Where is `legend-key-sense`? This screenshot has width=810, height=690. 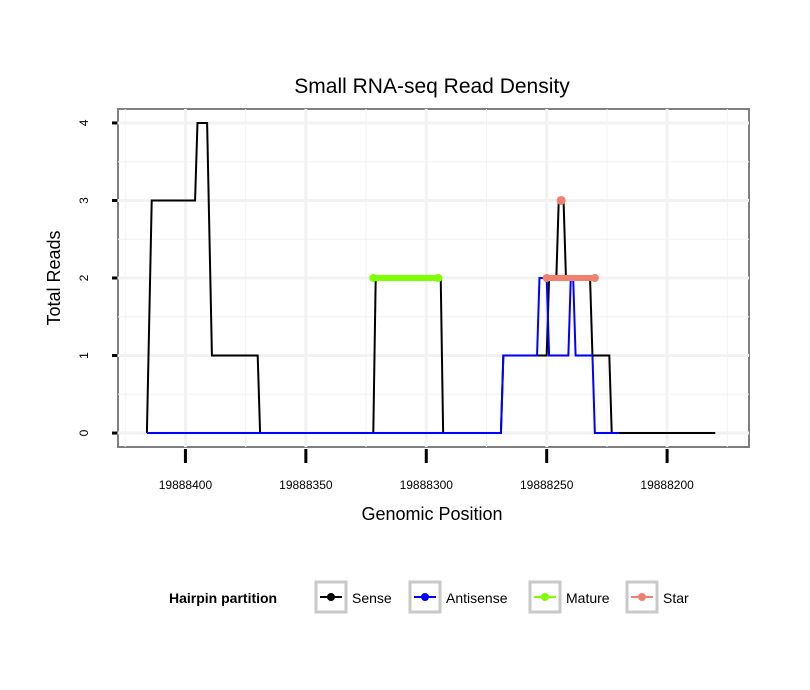
legend-key-sense is located at coordinates (331, 597).